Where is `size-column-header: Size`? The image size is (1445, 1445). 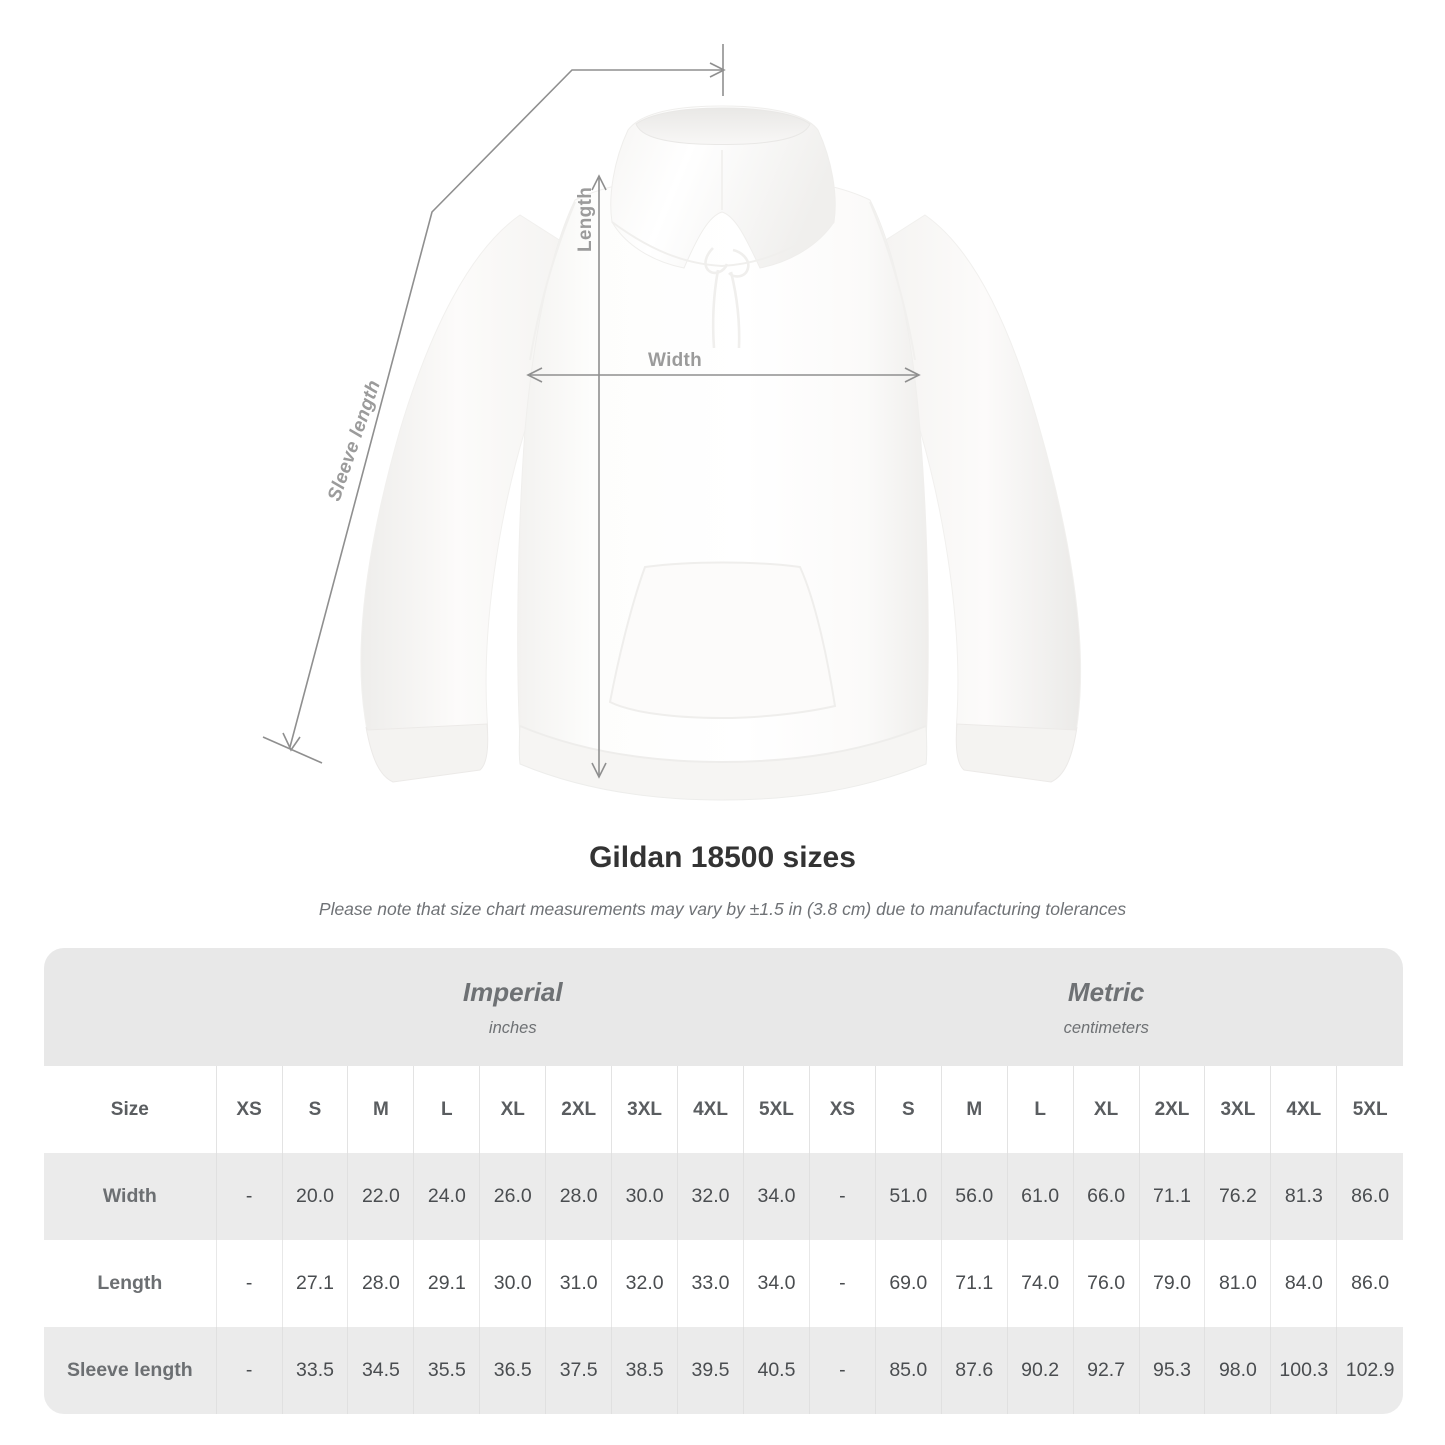 size-column-header: Size is located at coordinates (130, 1109).